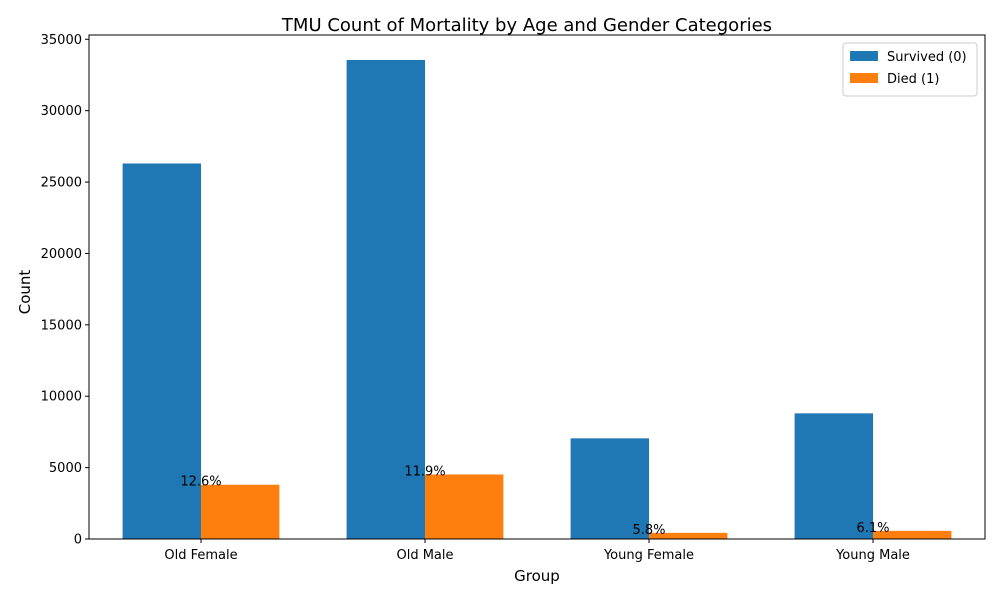 The width and height of the screenshot is (1000, 600). What do you see at coordinates (424, 555) in the screenshot?
I see `x-tick-label: Old Male` at bounding box center [424, 555].